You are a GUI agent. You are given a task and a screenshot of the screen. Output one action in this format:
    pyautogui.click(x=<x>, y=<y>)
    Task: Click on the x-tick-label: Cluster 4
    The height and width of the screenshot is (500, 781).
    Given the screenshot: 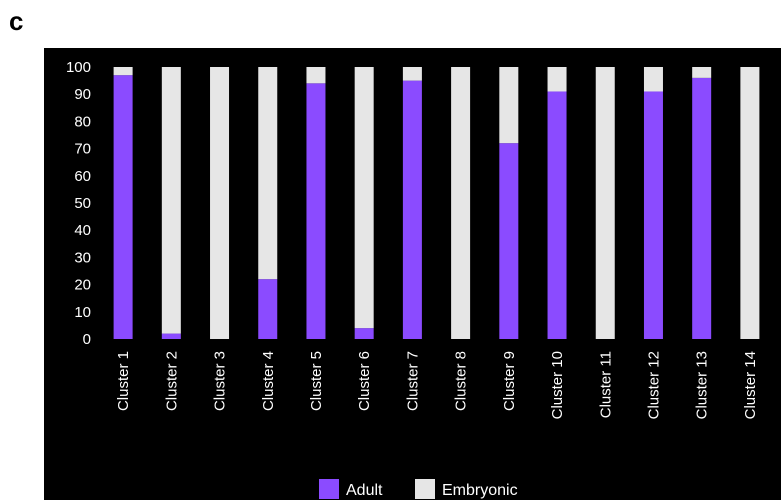 What is the action you would take?
    pyautogui.click(x=268, y=381)
    